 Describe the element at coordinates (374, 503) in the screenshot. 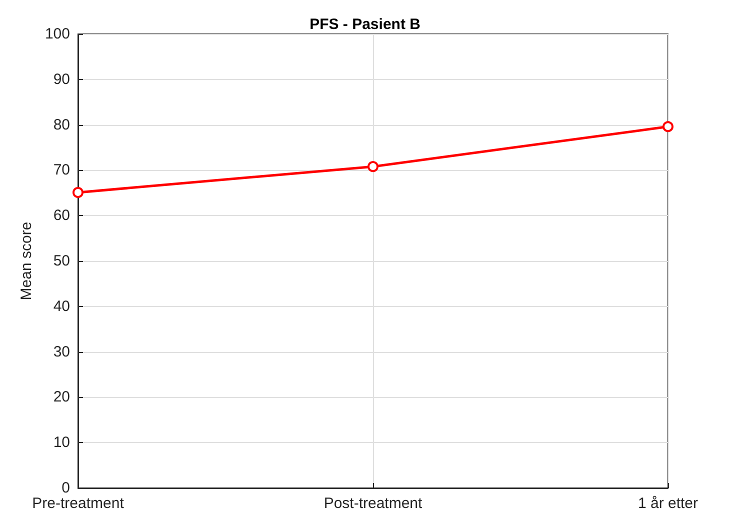

I see `x-tick-label: Post-treatment` at that location.